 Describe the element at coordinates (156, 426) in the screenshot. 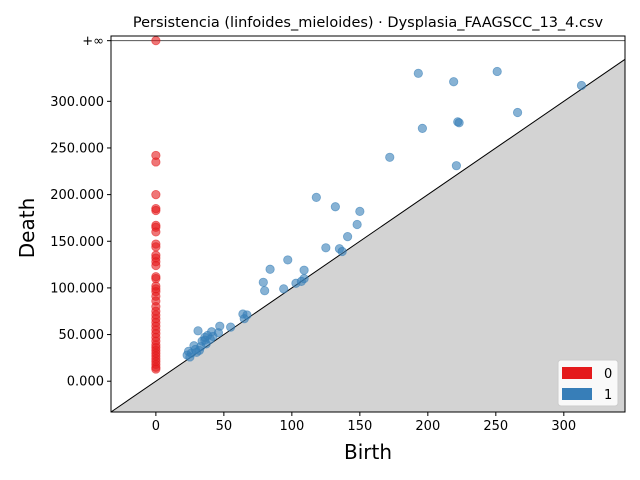

I see `x-tick-label: 0` at that location.